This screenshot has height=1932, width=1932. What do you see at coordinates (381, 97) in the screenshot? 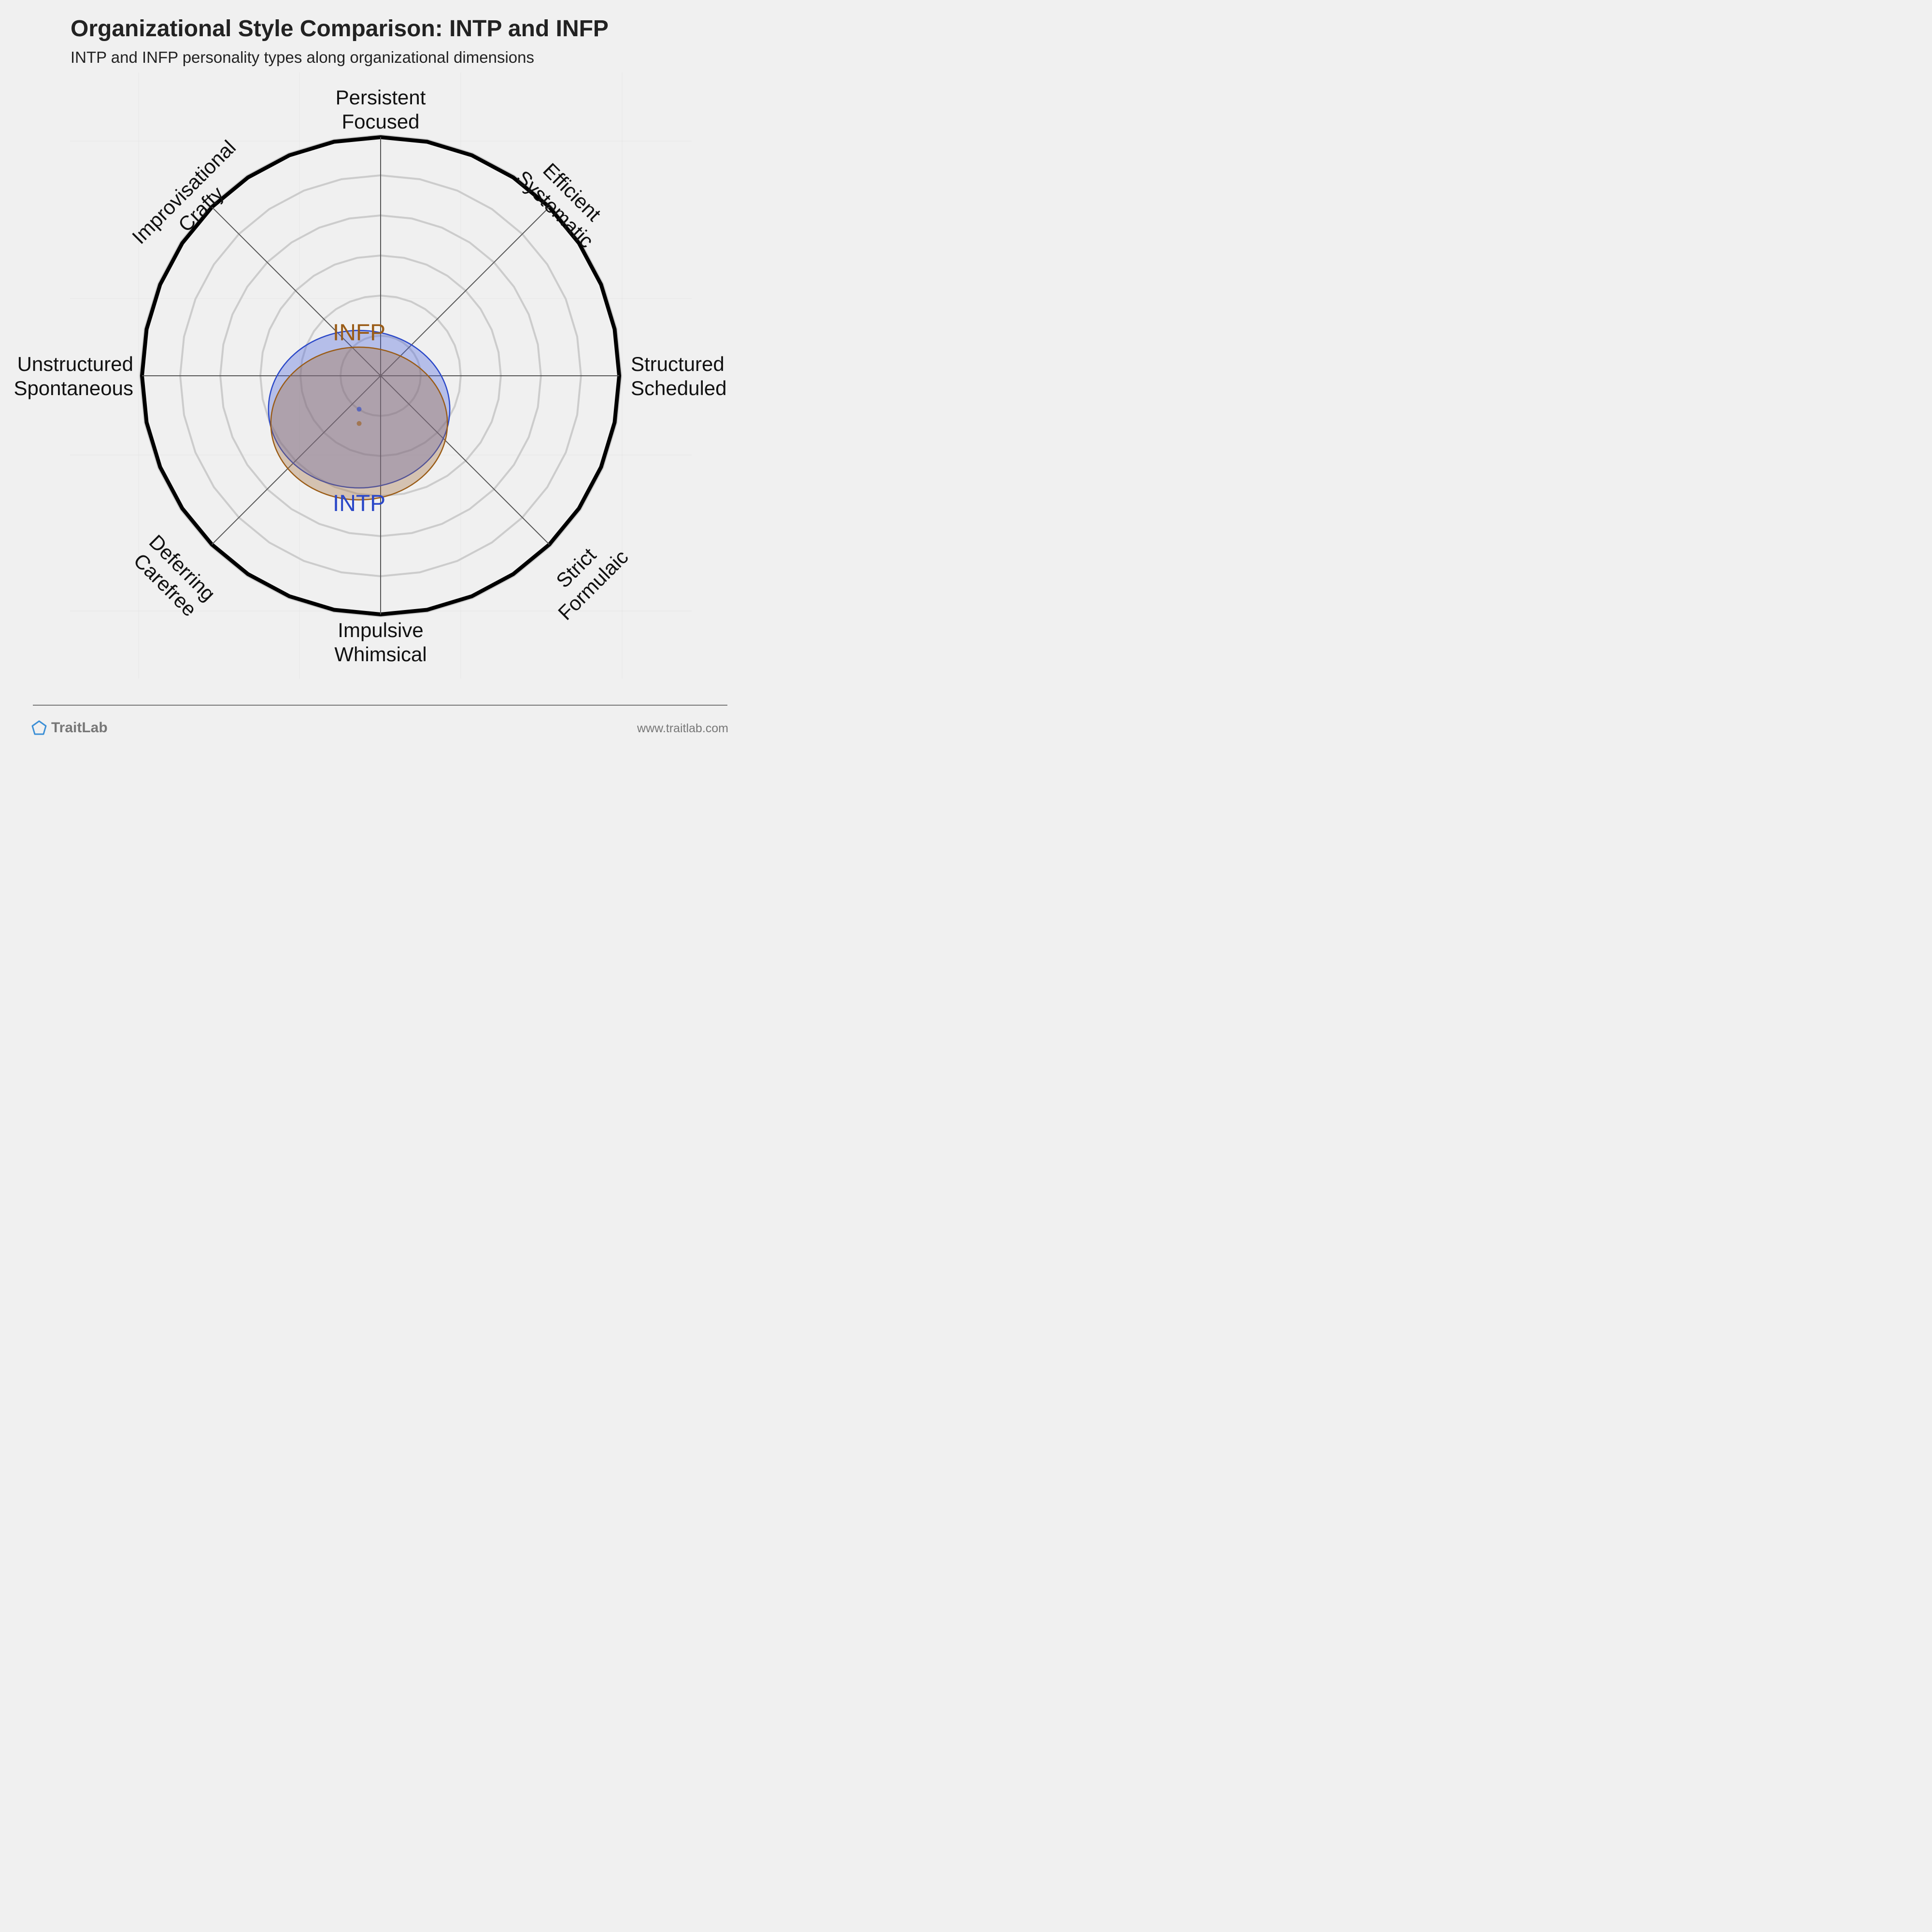
I see `axis-label-line: Persistent` at bounding box center [381, 97].